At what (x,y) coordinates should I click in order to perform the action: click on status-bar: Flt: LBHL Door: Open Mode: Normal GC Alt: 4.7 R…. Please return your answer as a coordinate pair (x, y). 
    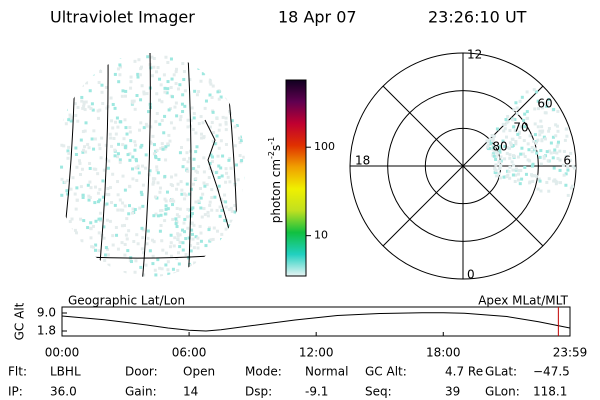
    Looking at the image, I should click on (289, 382).